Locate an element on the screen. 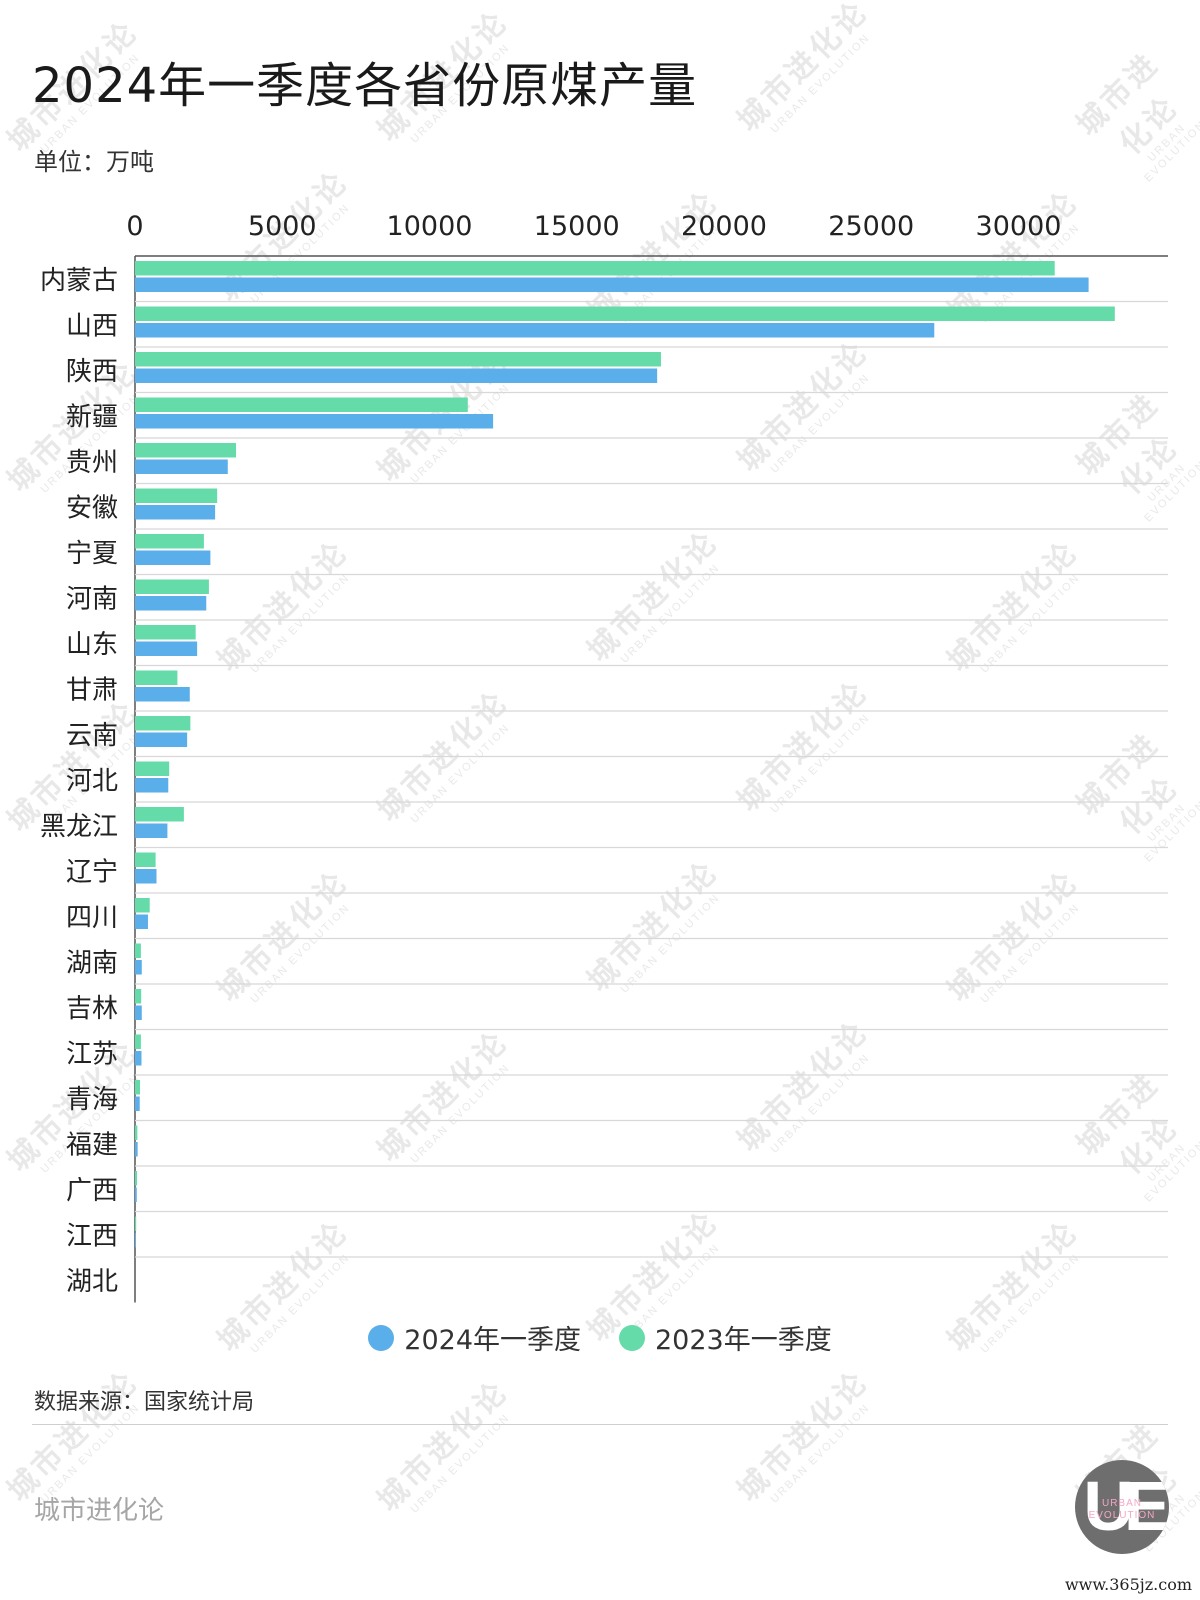 The height and width of the screenshot is (1600, 1200). brand-name: 城市进化论 is located at coordinates (99, 1511).